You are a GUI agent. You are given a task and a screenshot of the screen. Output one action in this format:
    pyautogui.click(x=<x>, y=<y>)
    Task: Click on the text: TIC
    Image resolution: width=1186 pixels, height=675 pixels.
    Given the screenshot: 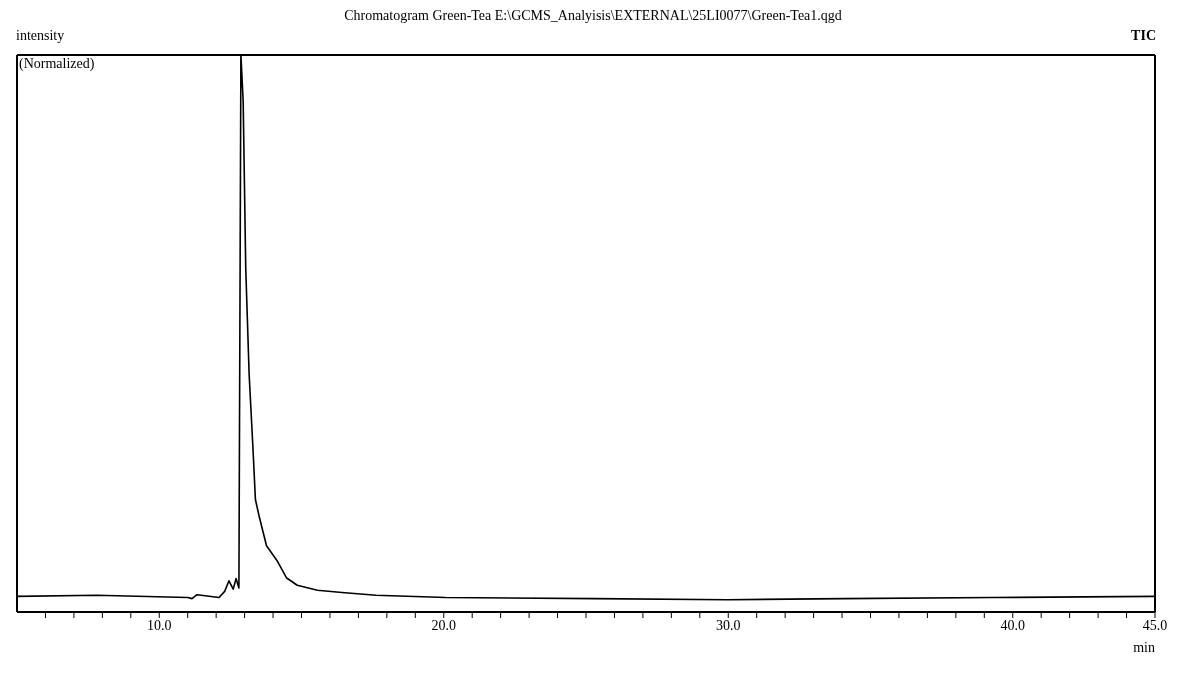 What is the action you would take?
    pyautogui.click(x=1143, y=36)
    